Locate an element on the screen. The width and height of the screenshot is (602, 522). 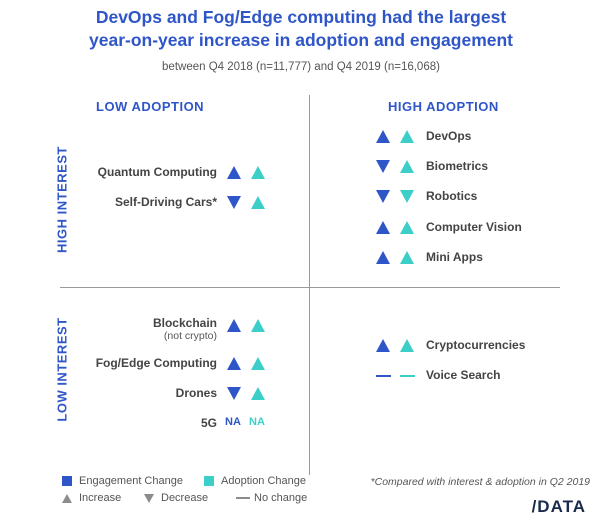
adoption-no-change-icon is located at coordinates (407, 376).